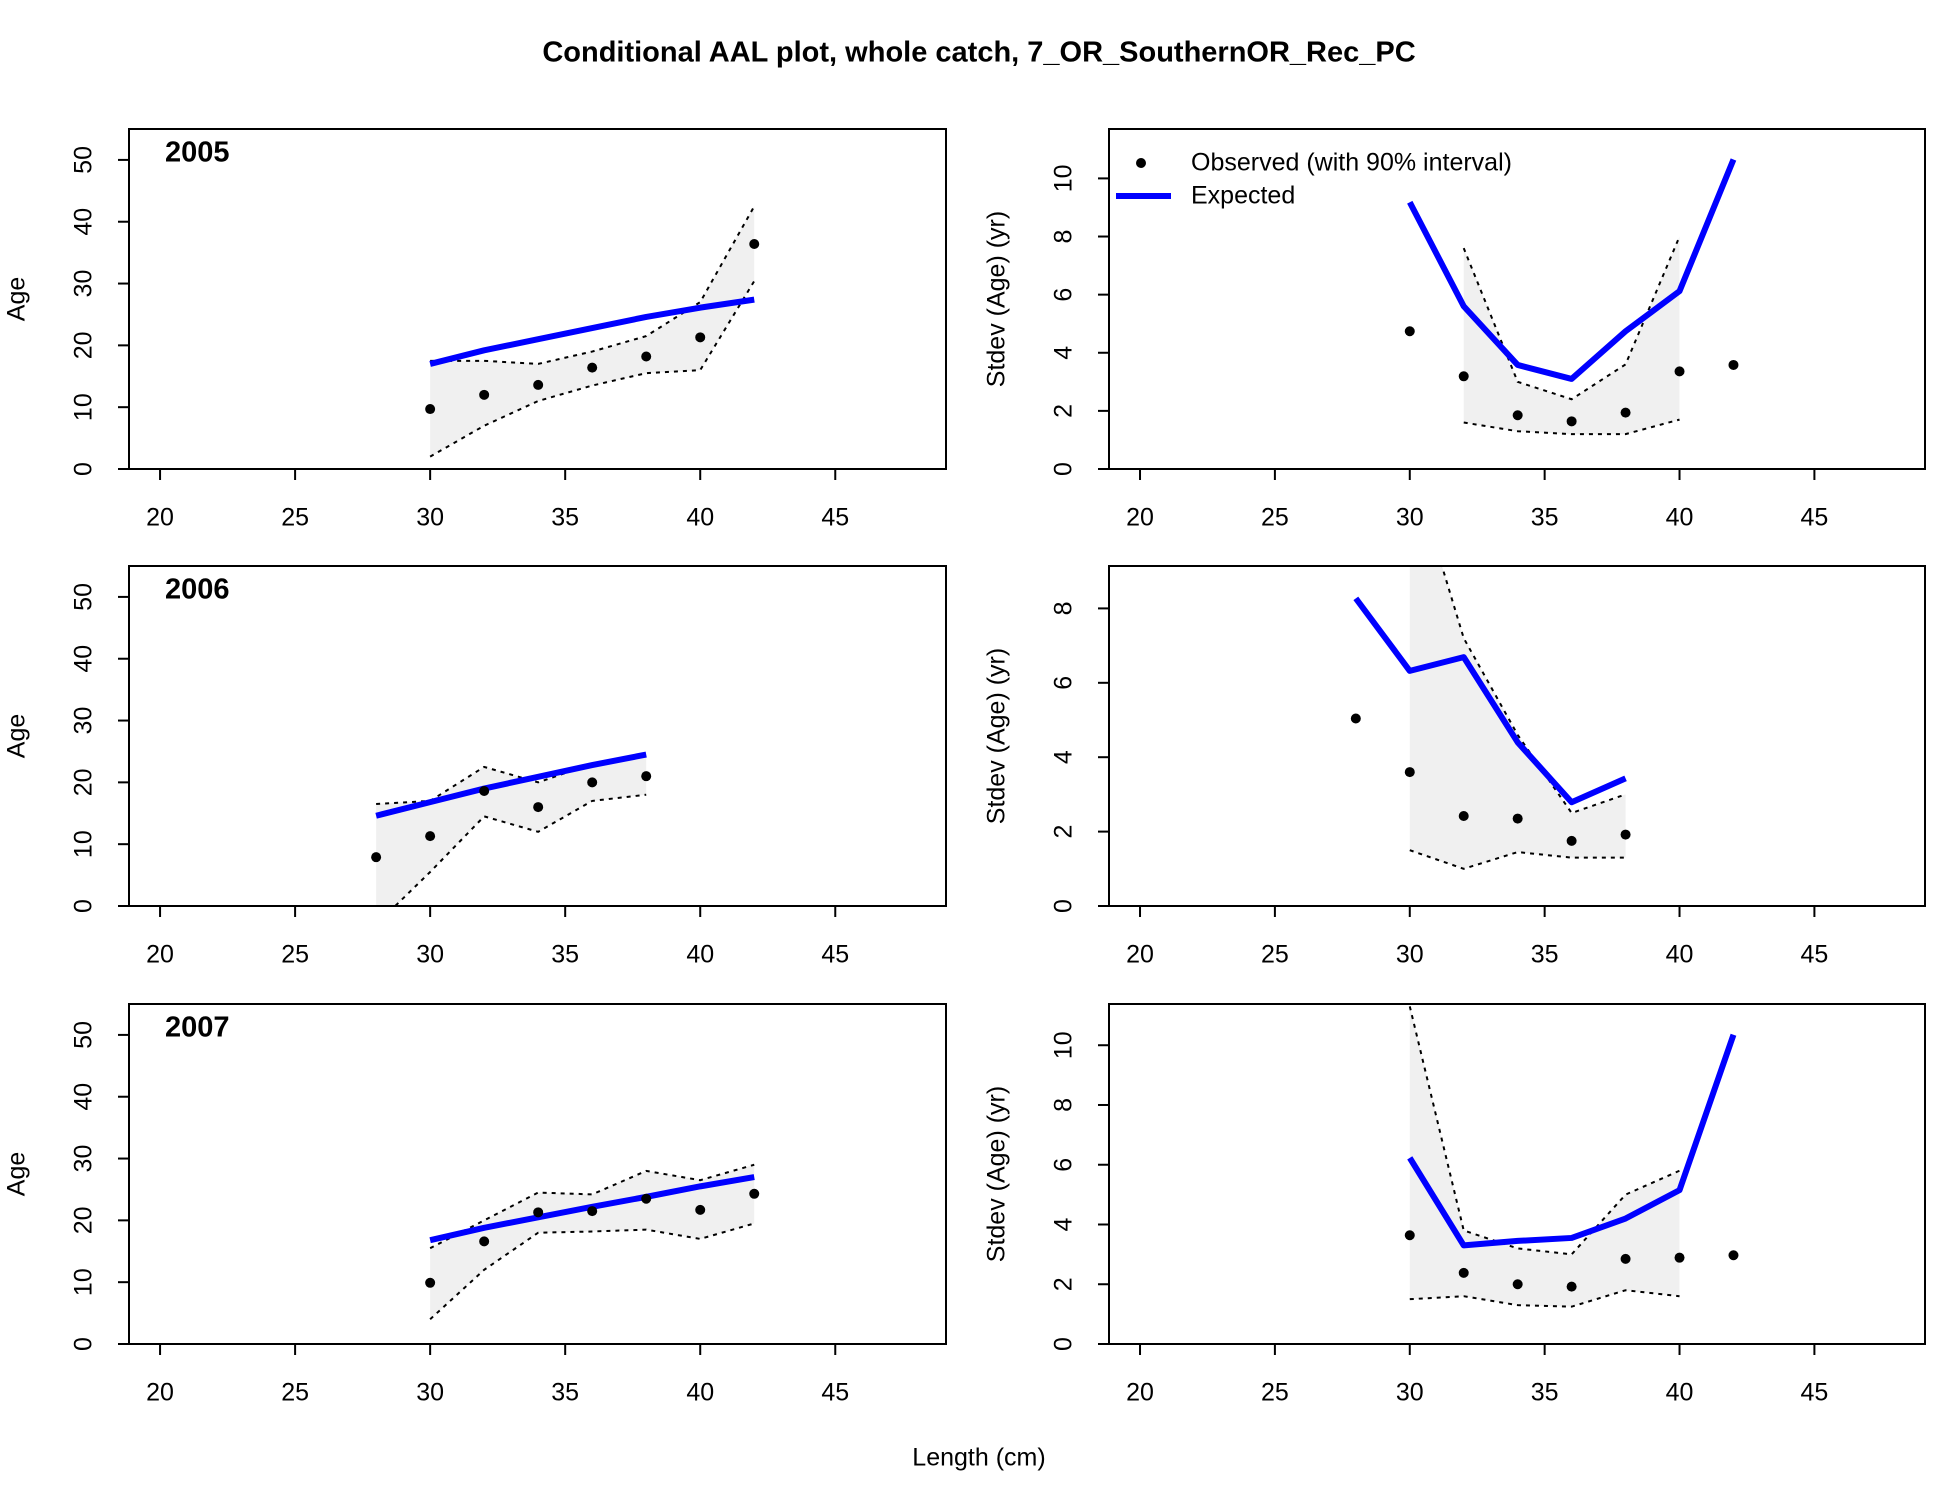  I want to click on x-axis-label: Length (cm), so click(978, 1458).